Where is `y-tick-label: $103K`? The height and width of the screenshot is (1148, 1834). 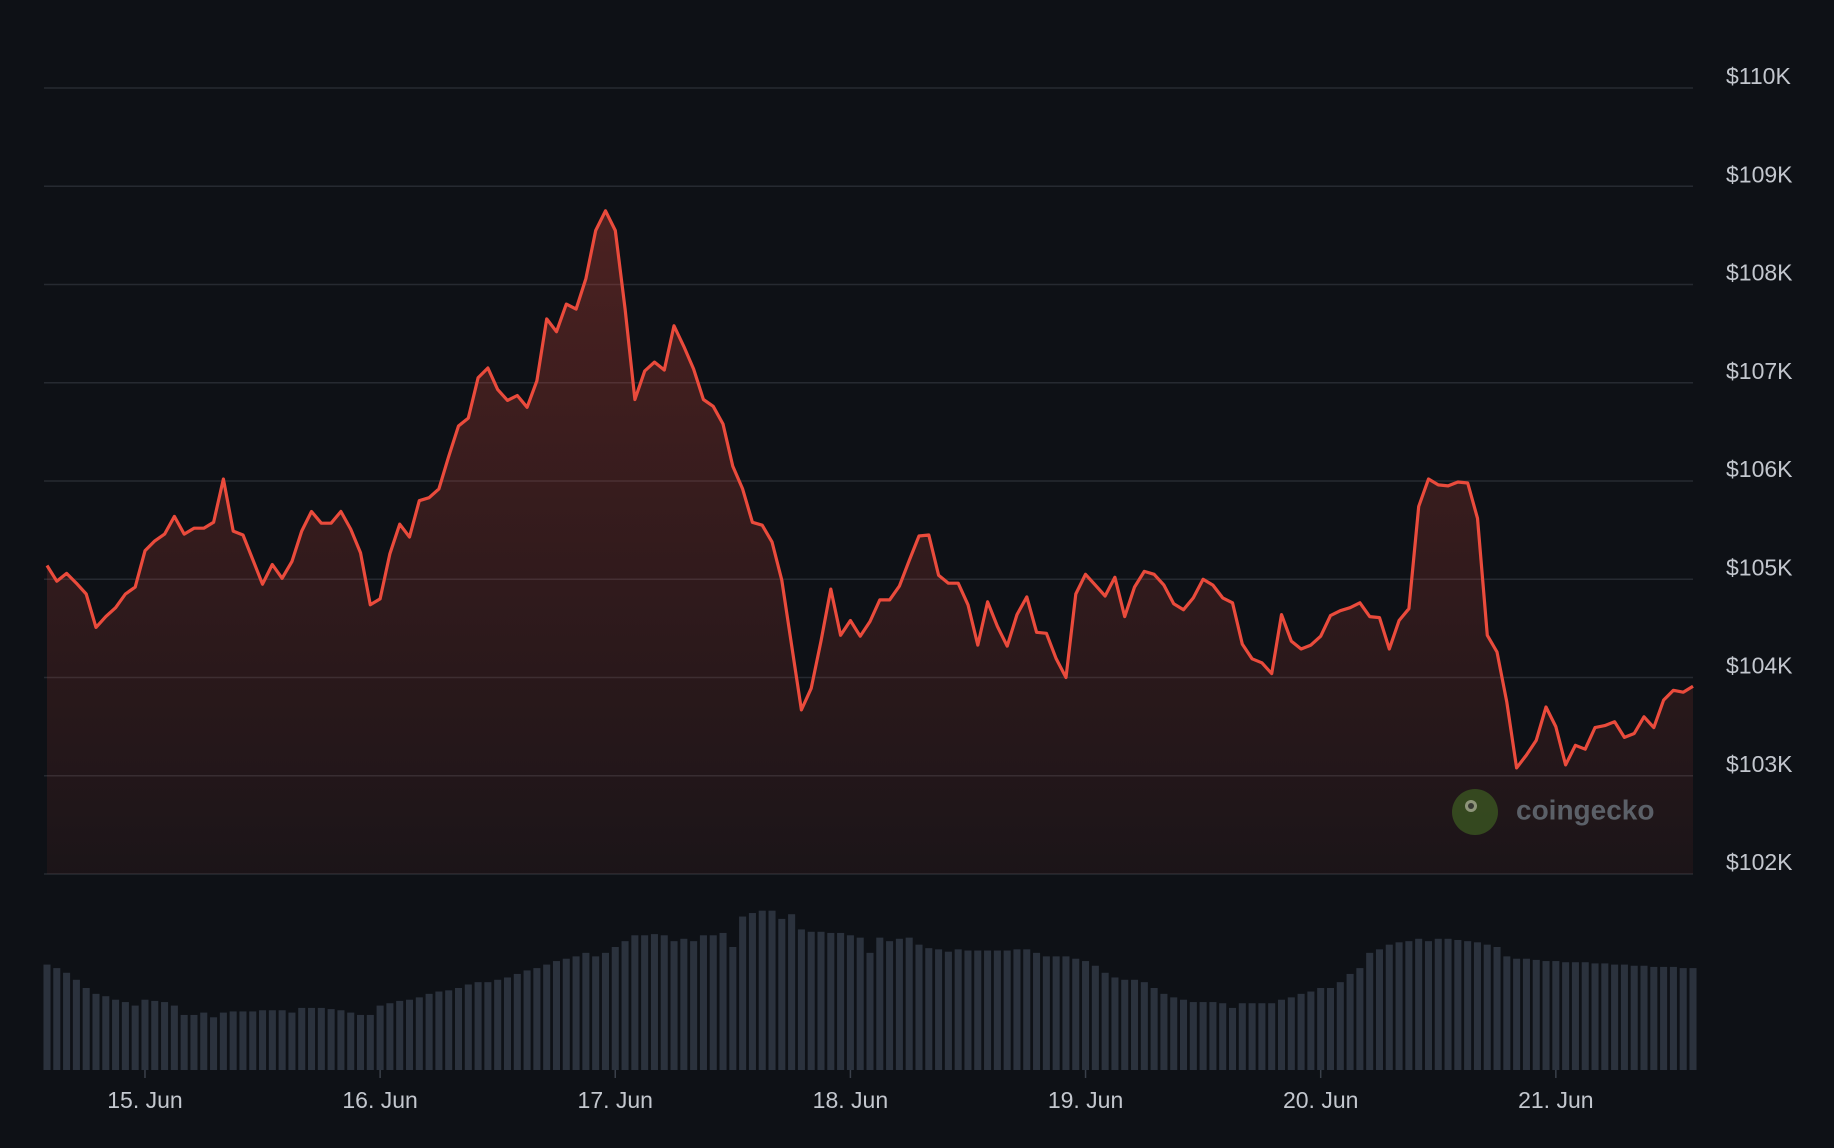
y-tick-label: $103K is located at coordinates (1759, 764).